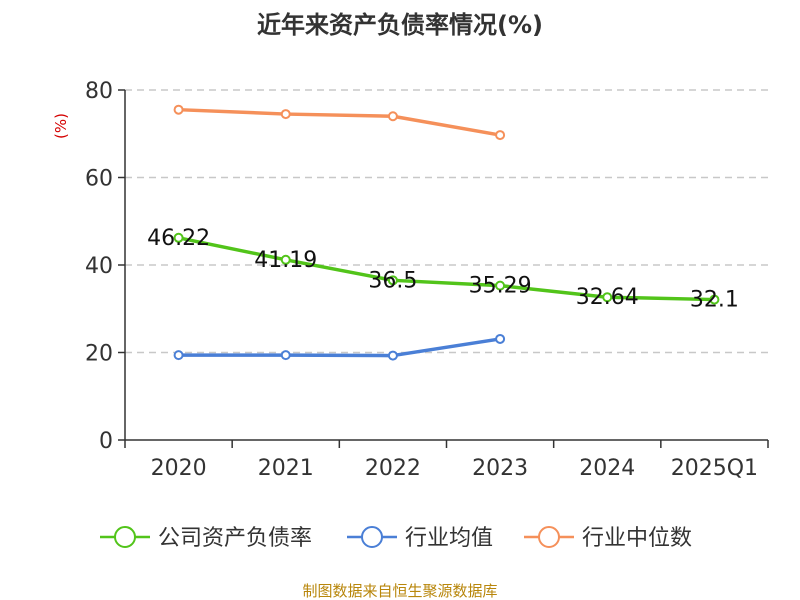 This screenshot has width=800, height=600. I want to click on legend-label: 行业中位数, so click(637, 538).